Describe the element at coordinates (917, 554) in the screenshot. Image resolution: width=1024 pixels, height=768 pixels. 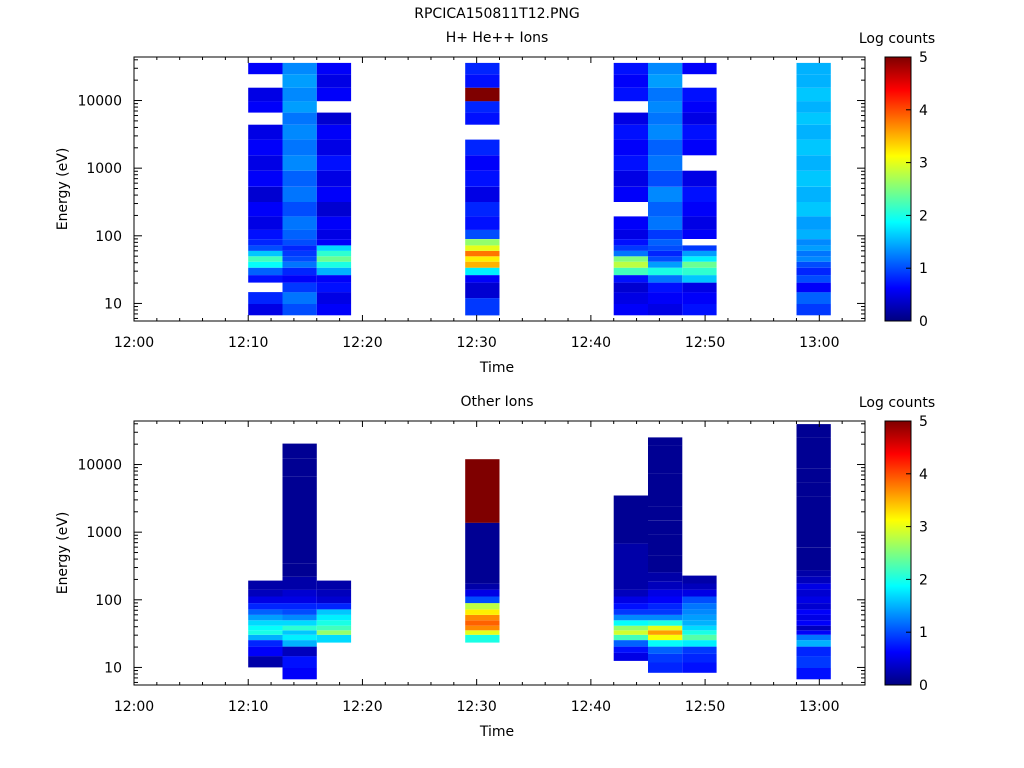
I see `colorbar-ticks: 0 1 2 3 4 5` at that location.